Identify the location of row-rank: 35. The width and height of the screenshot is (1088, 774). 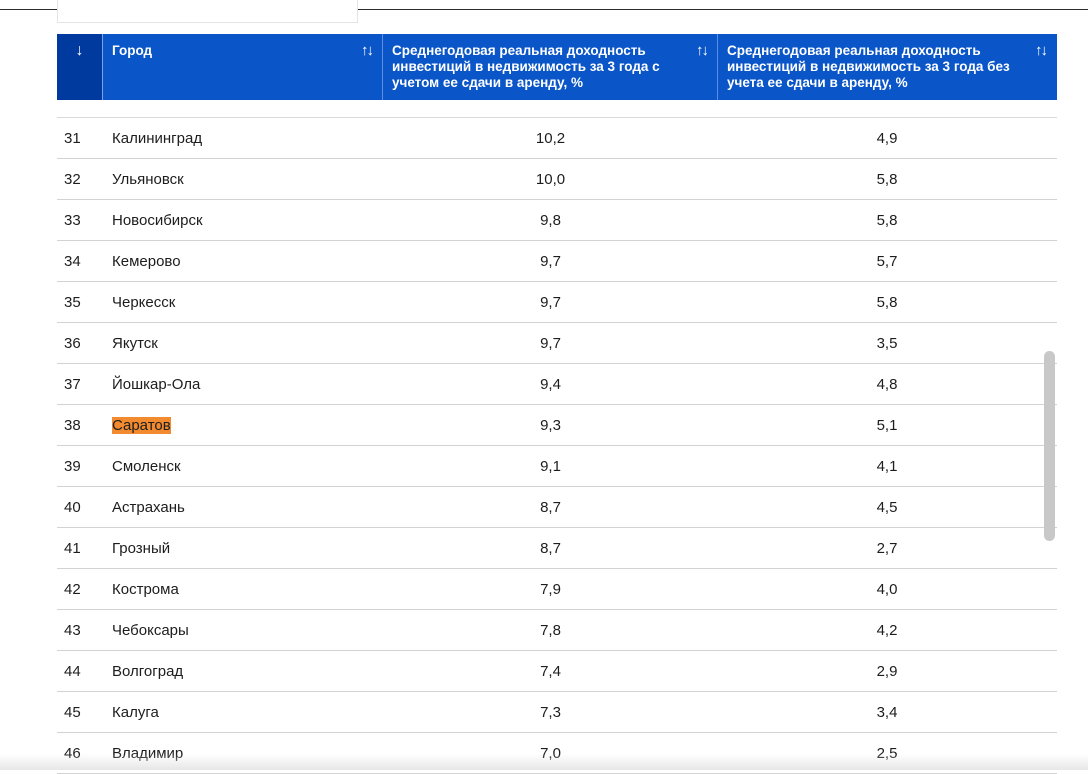
(72, 302).